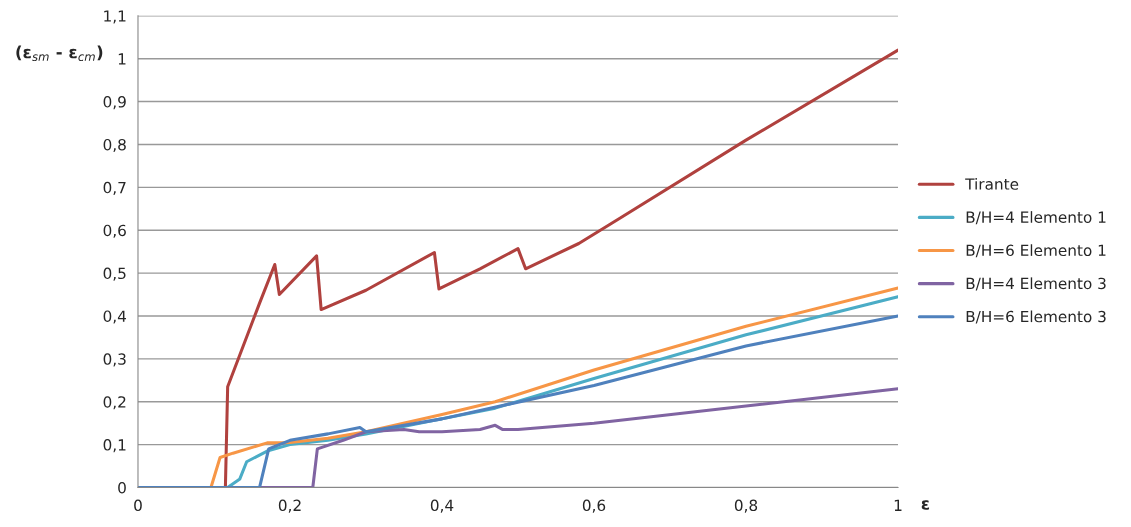 This screenshot has width=1131, height=527. What do you see at coordinates (114, 360) in the screenshot?
I see `y-tick-label: 0,3` at bounding box center [114, 360].